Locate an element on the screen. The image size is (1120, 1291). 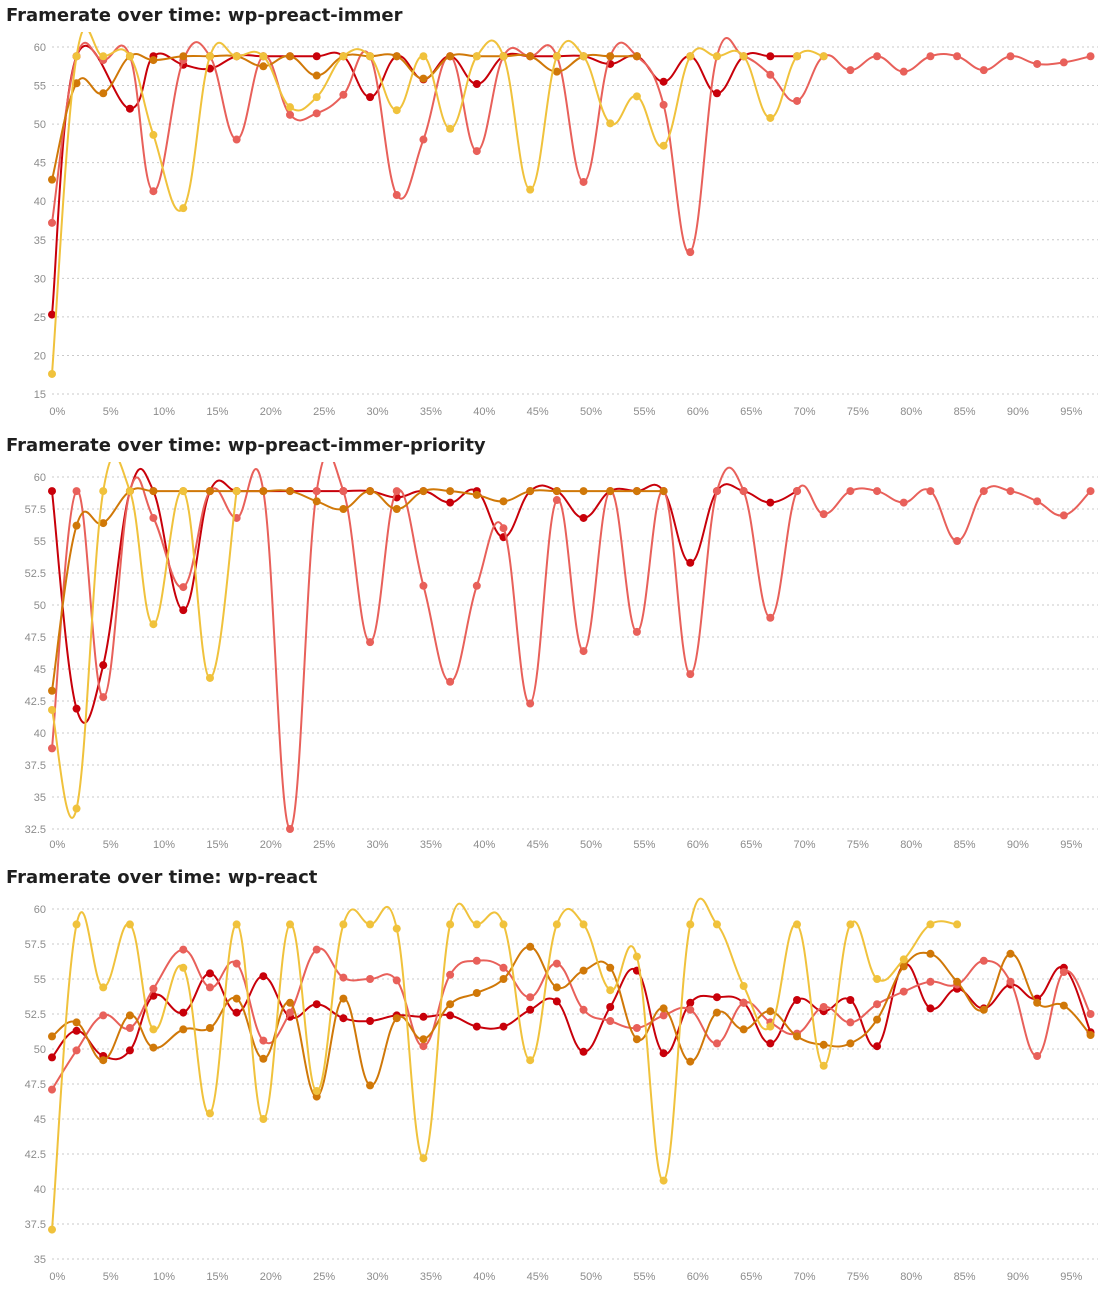
y-tick-label: 40 is located at coordinates (40, 202).